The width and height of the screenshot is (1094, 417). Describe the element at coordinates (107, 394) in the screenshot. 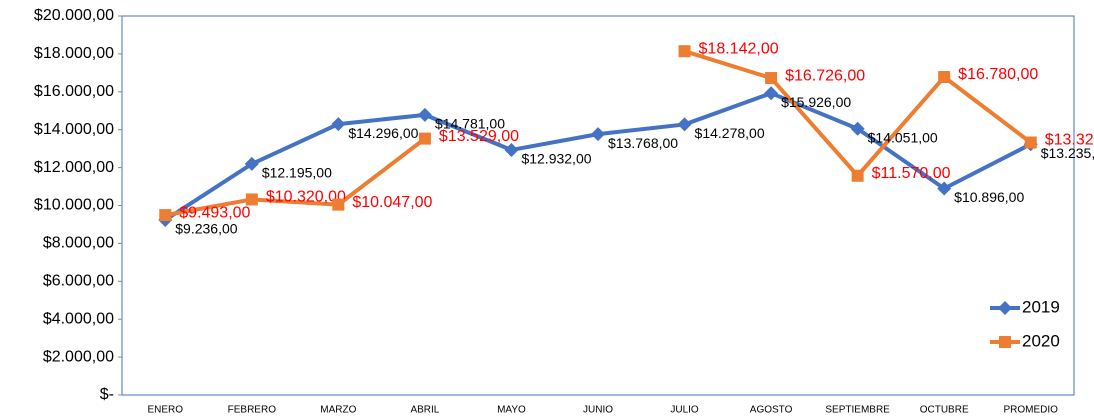

I see `y-tick-label: $-` at that location.